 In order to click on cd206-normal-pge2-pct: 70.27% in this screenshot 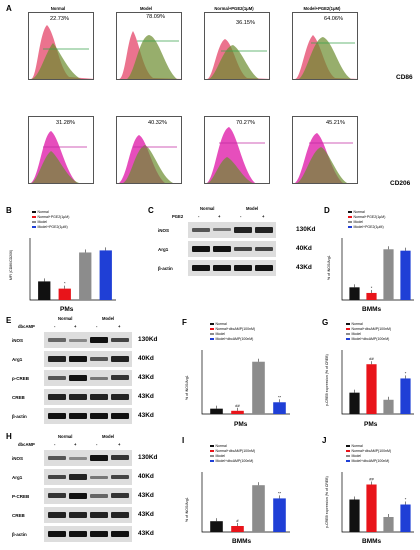, I will do `click(245, 123)`.